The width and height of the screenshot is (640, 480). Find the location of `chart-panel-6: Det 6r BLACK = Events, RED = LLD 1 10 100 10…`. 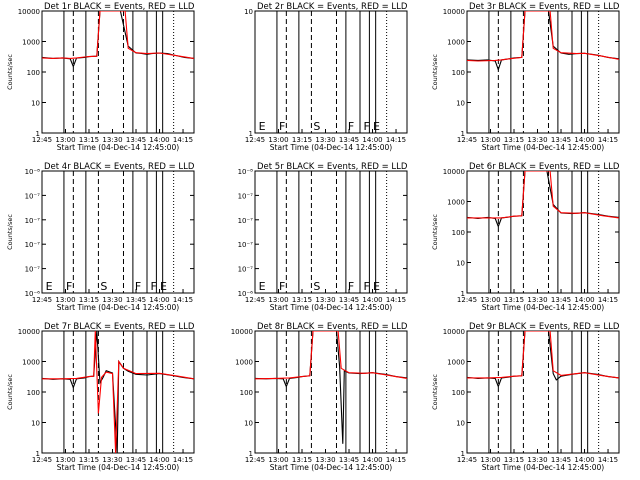

chart-panel-6: Det 6r BLACK = Events, RED = LLD 1 10 100 10… is located at coordinates (525, 237).